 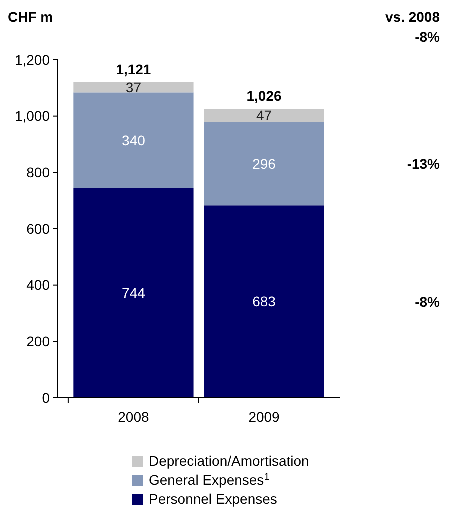 I want to click on text: -13%, so click(x=424, y=164).